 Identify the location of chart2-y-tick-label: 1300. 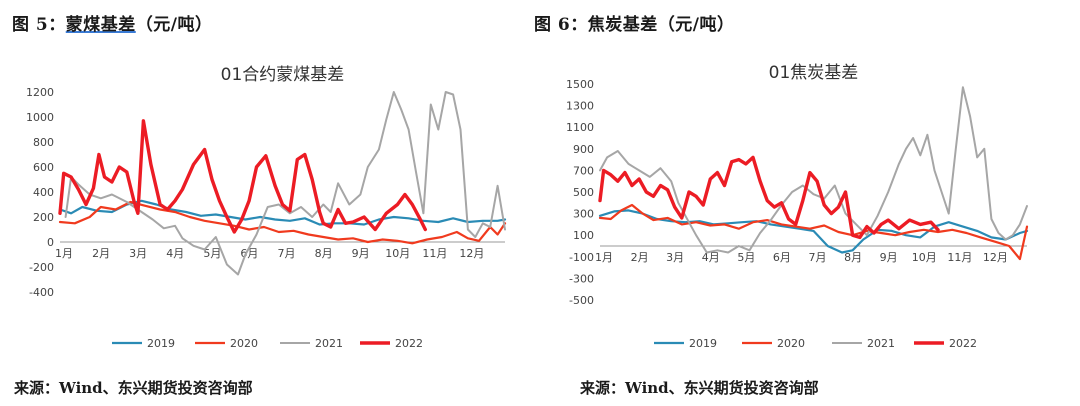
(580, 106).